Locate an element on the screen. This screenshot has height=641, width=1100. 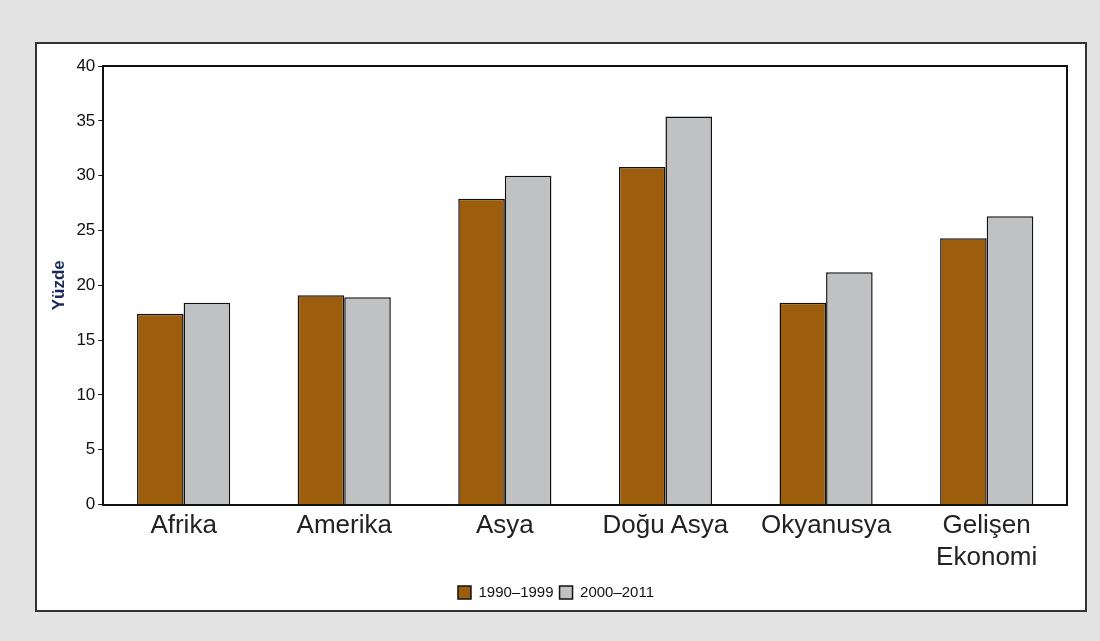
y-tick-label: 20 is located at coordinates (86, 284).